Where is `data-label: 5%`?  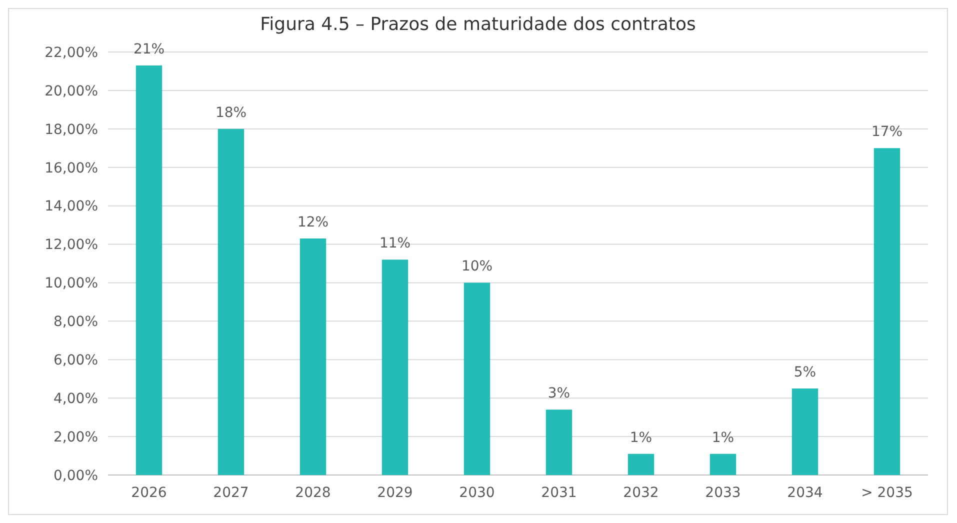
data-label: 5% is located at coordinates (805, 372).